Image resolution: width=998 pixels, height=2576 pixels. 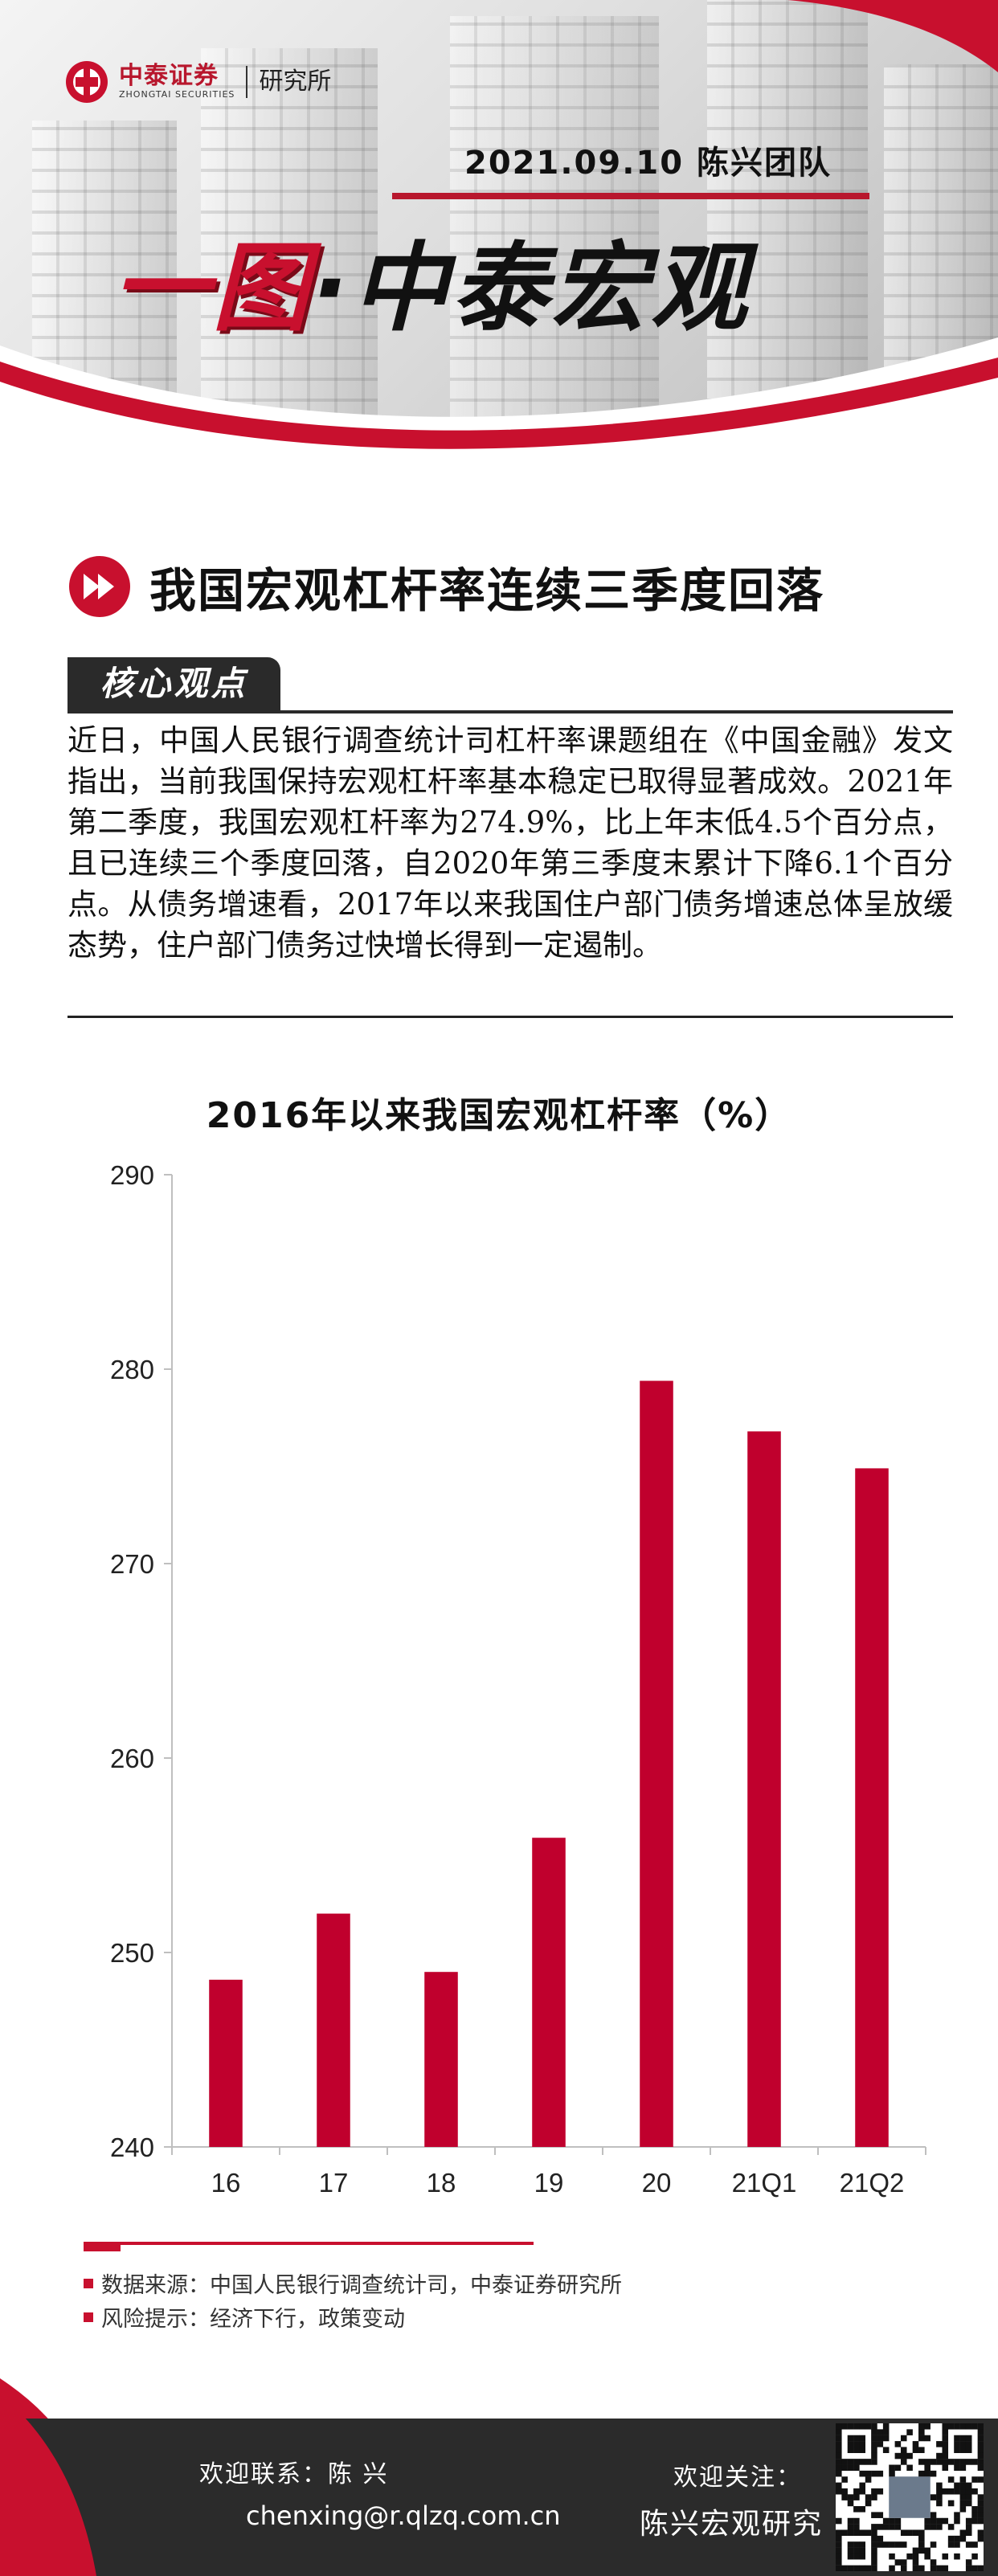 What do you see at coordinates (295, 81) in the screenshot?
I see `logo-department: 研究所` at bounding box center [295, 81].